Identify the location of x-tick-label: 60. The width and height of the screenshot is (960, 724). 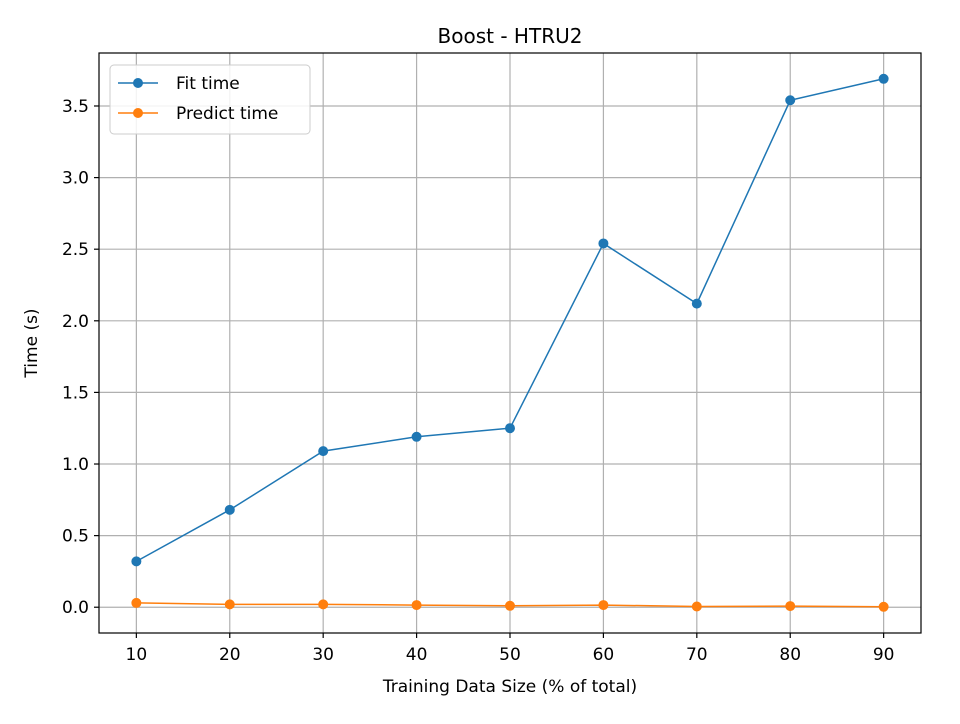
(604, 655).